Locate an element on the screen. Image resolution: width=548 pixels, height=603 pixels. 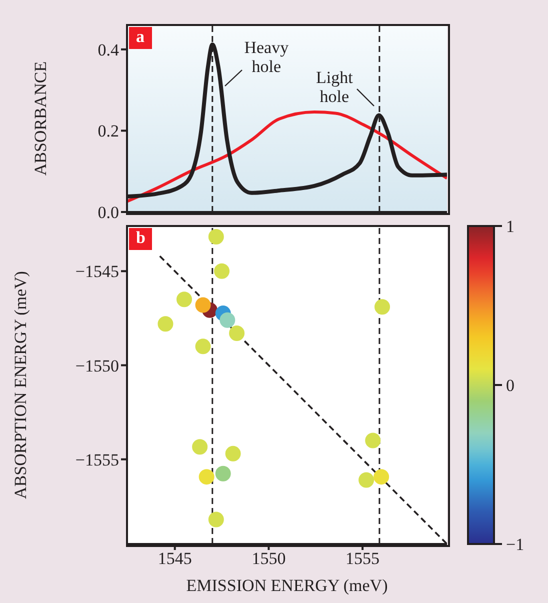
color-bar-label: 0 is located at coordinates (510, 385).